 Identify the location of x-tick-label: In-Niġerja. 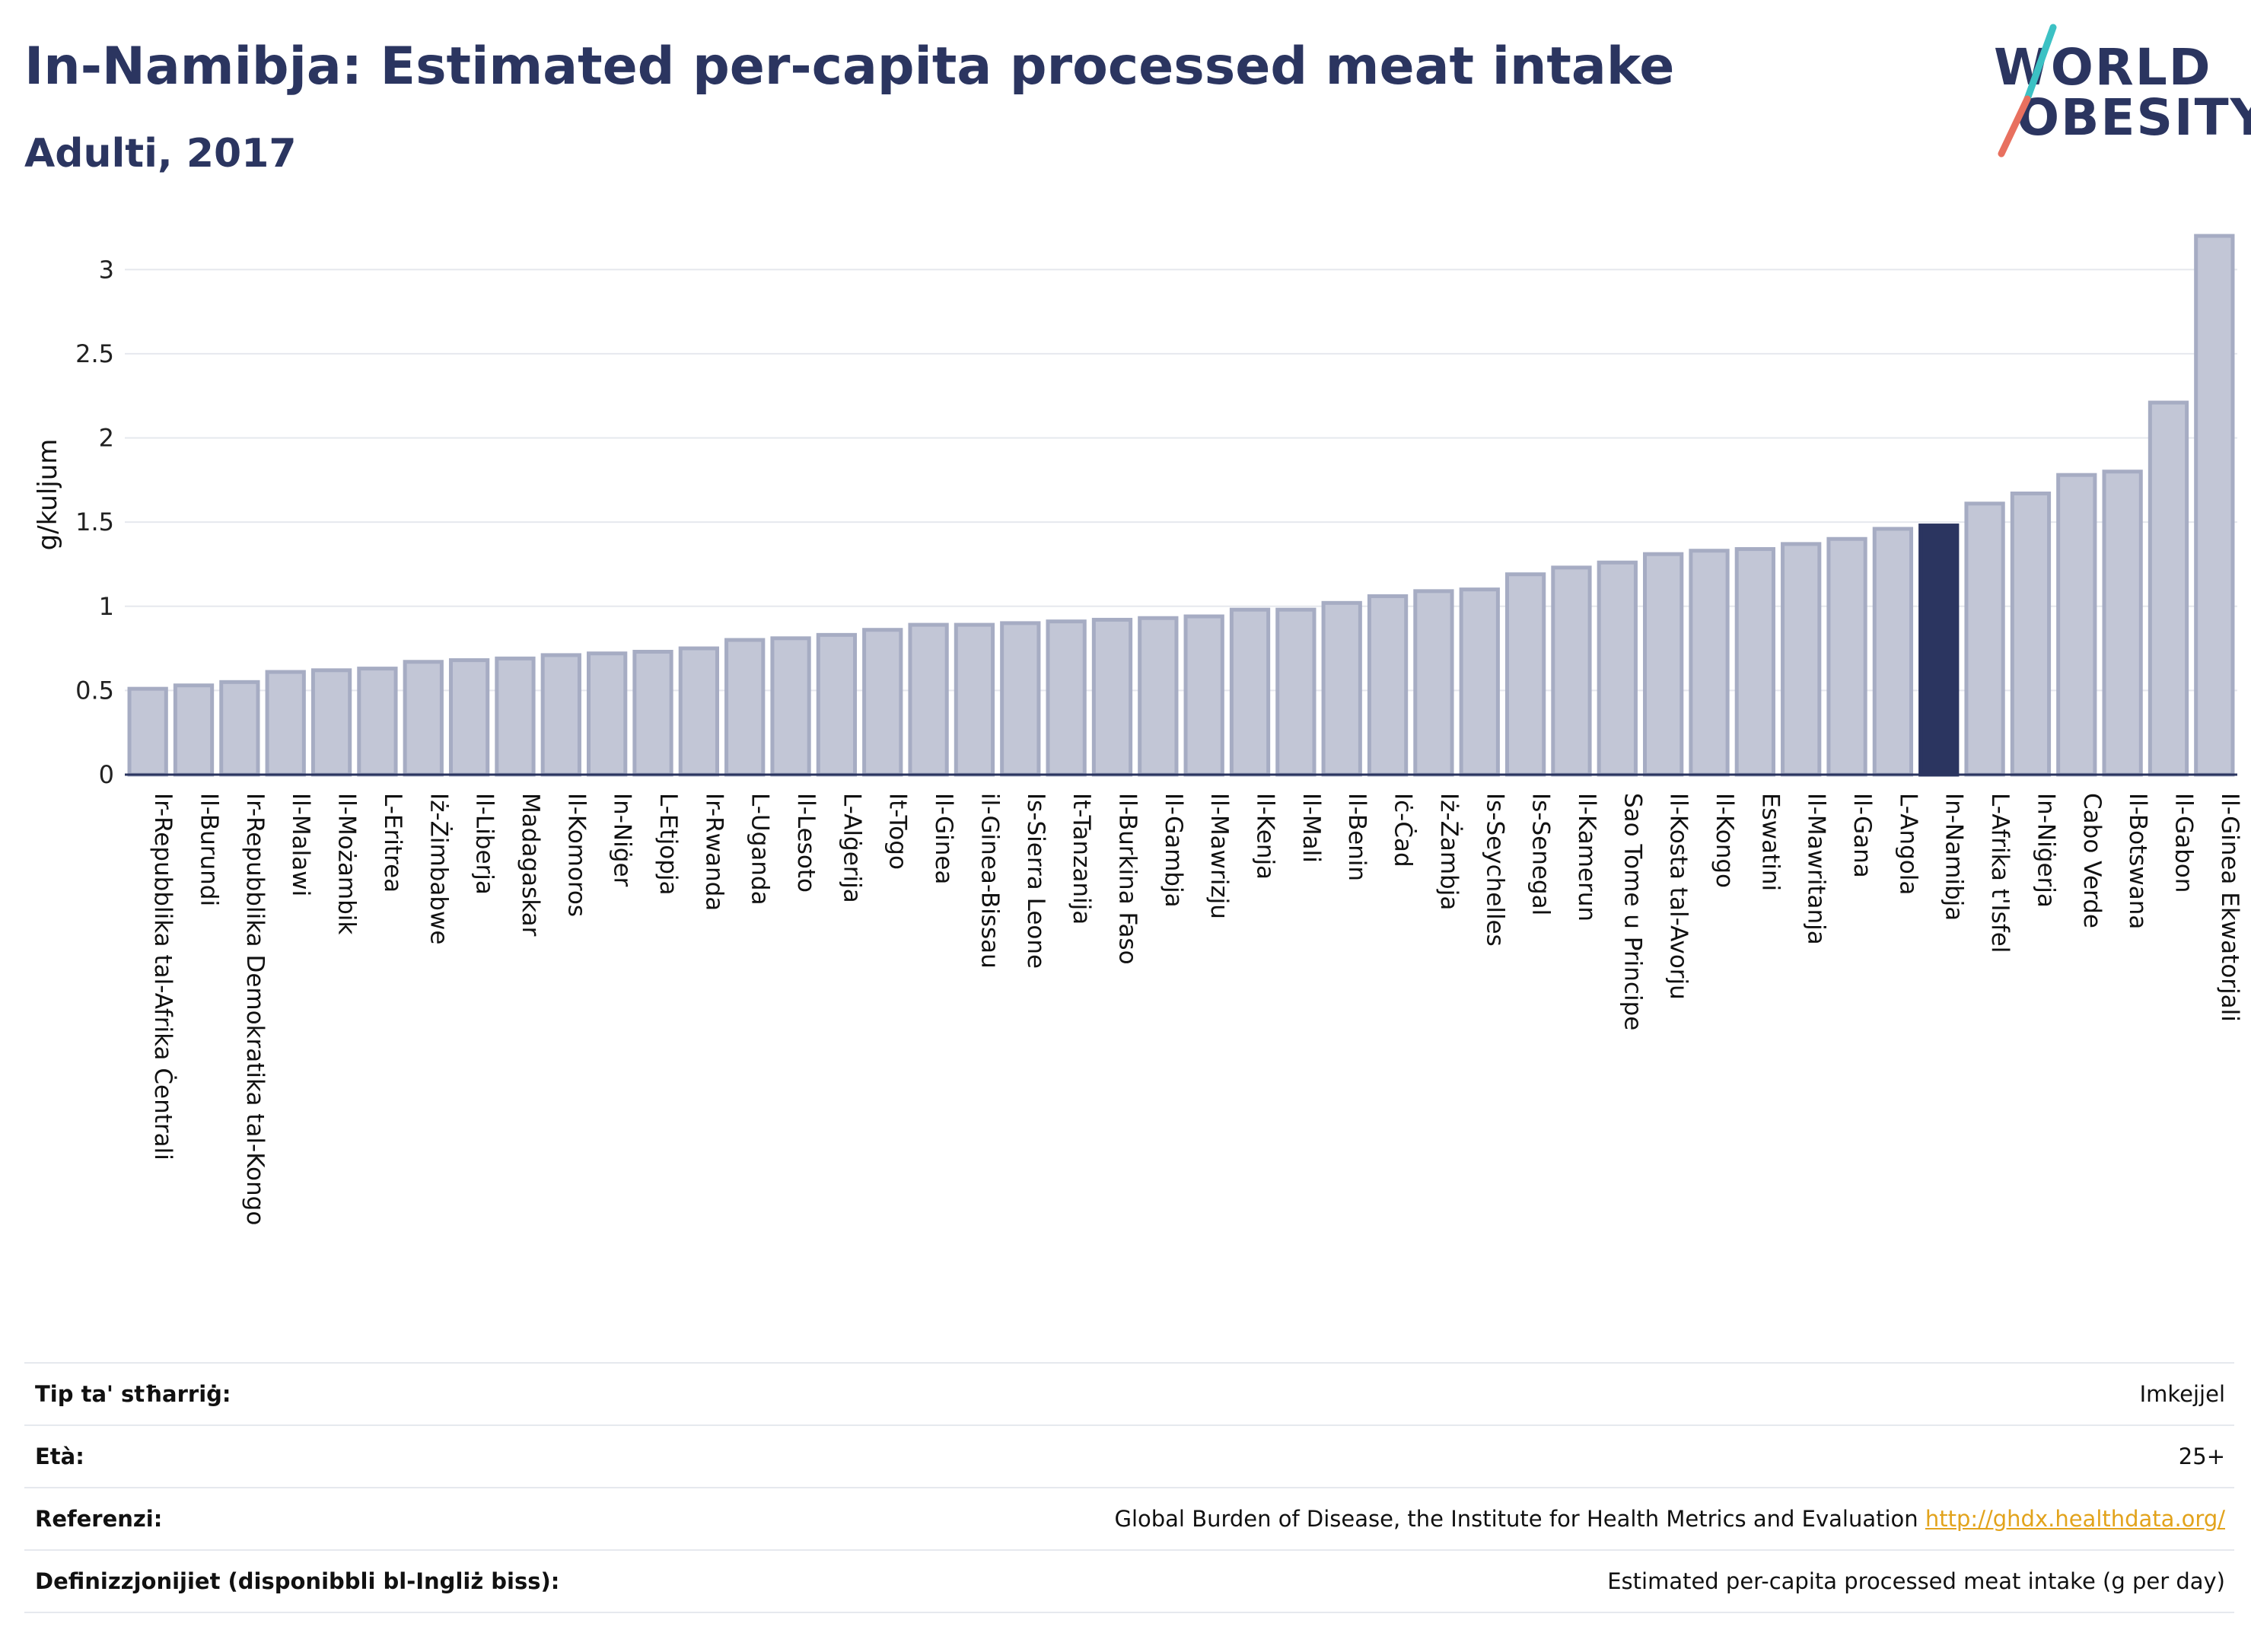
(2045, 850).